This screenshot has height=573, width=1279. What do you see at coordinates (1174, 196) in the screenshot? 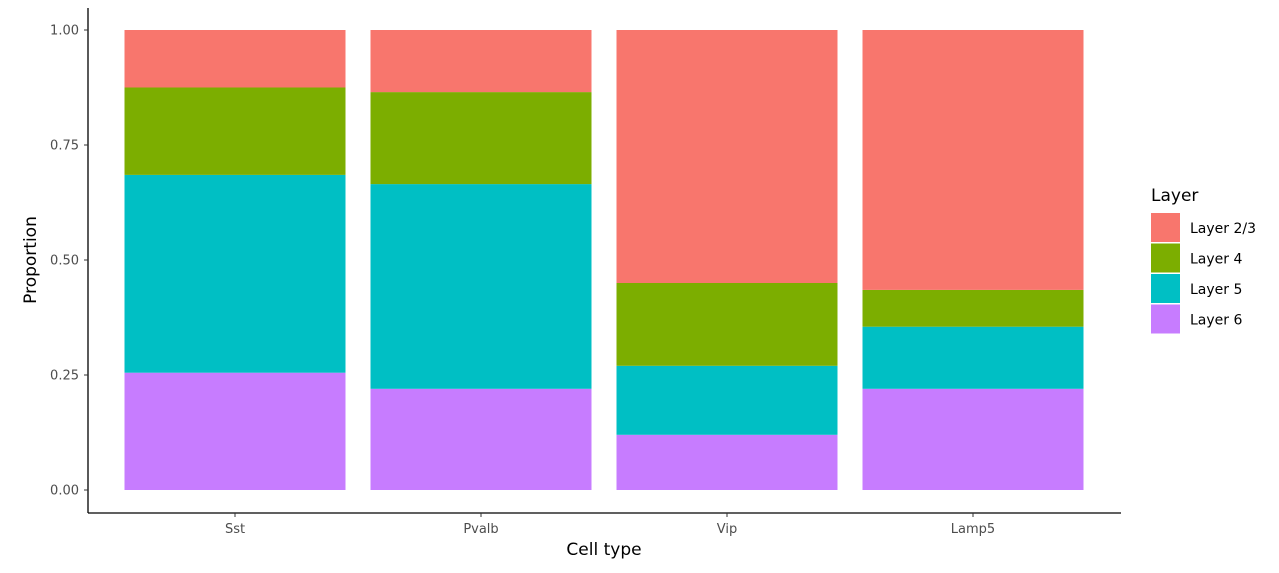
I see `legend-title: Layer` at bounding box center [1174, 196].